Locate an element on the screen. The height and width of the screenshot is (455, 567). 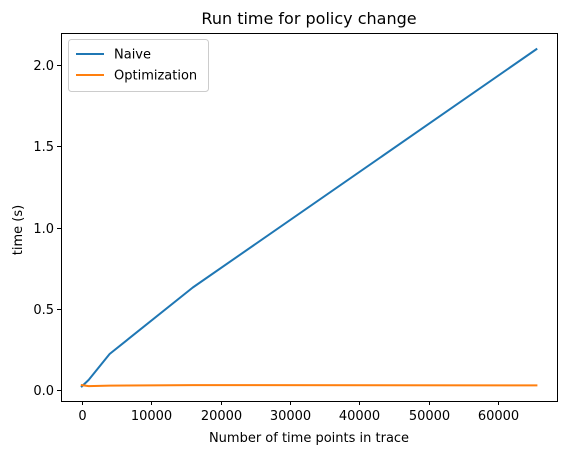
legend-box is located at coordinates (138, 65).